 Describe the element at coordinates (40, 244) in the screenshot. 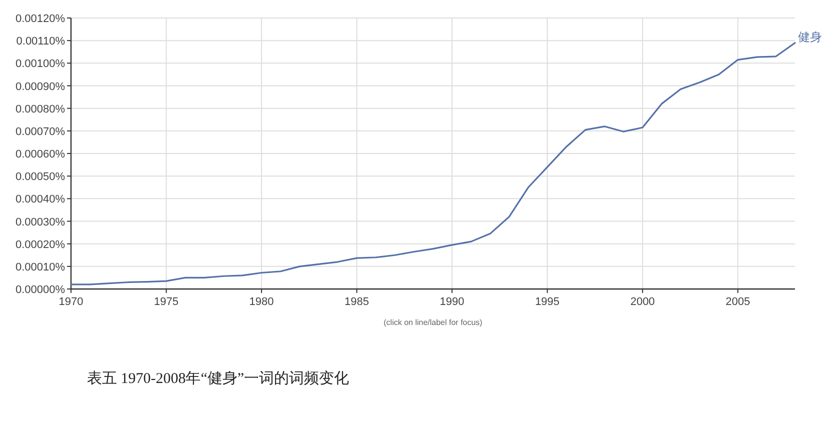

I see `y-tick-label: 0.00020%` at that location.